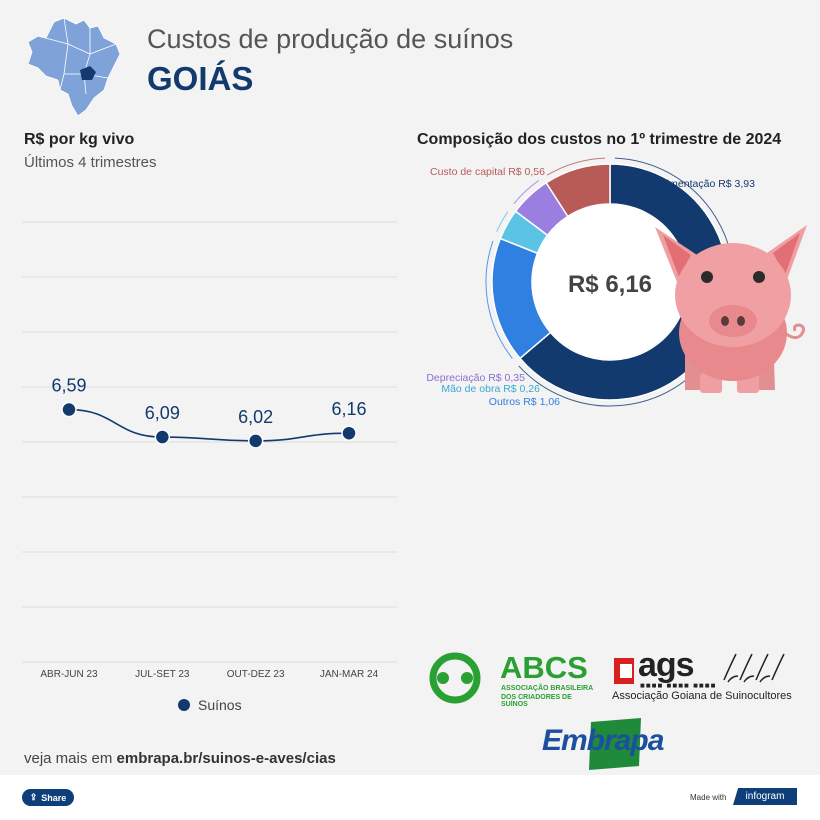  What do you see at coordinates (544, 667) in the screenshot?
I see `abcs-name: ABCS` at bounding box center [544, 667].